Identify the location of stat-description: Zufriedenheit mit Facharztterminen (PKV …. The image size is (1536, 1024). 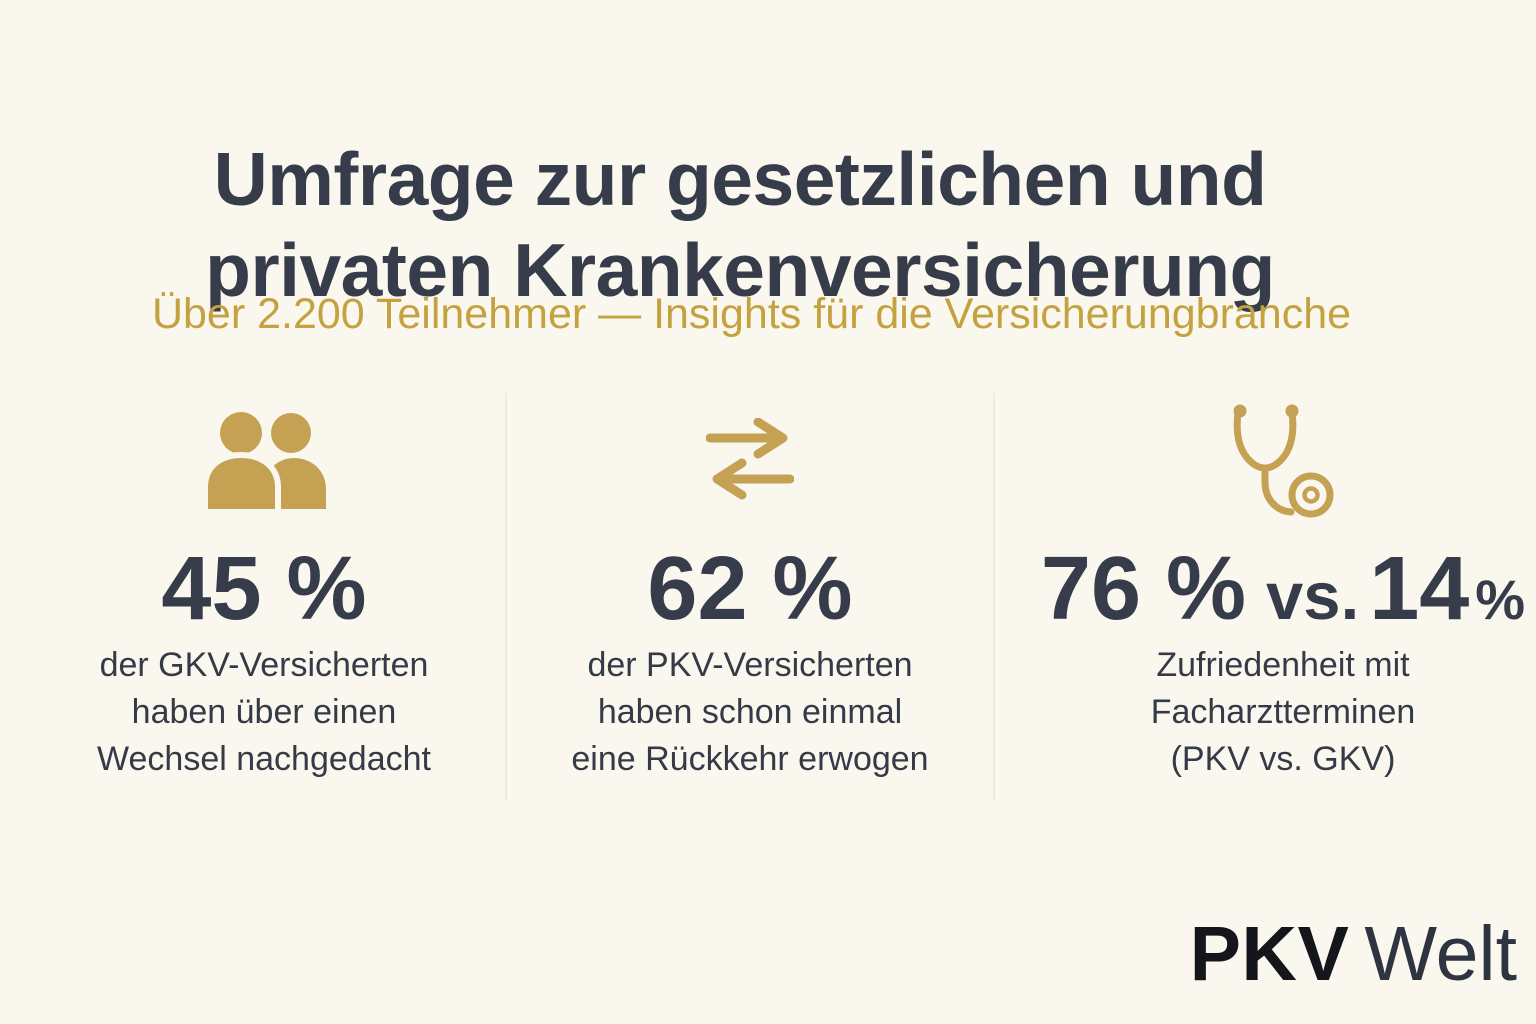
(1283, 712).